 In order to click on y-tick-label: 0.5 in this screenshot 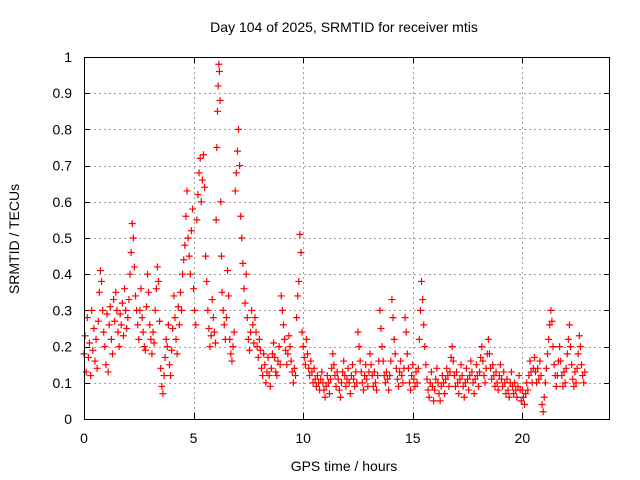, I will do `click(63, 238)`.